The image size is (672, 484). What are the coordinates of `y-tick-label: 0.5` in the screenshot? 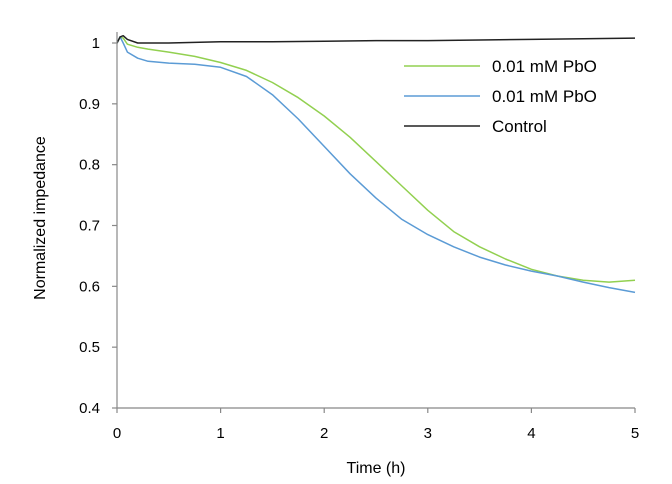 It's located at (89, 347).